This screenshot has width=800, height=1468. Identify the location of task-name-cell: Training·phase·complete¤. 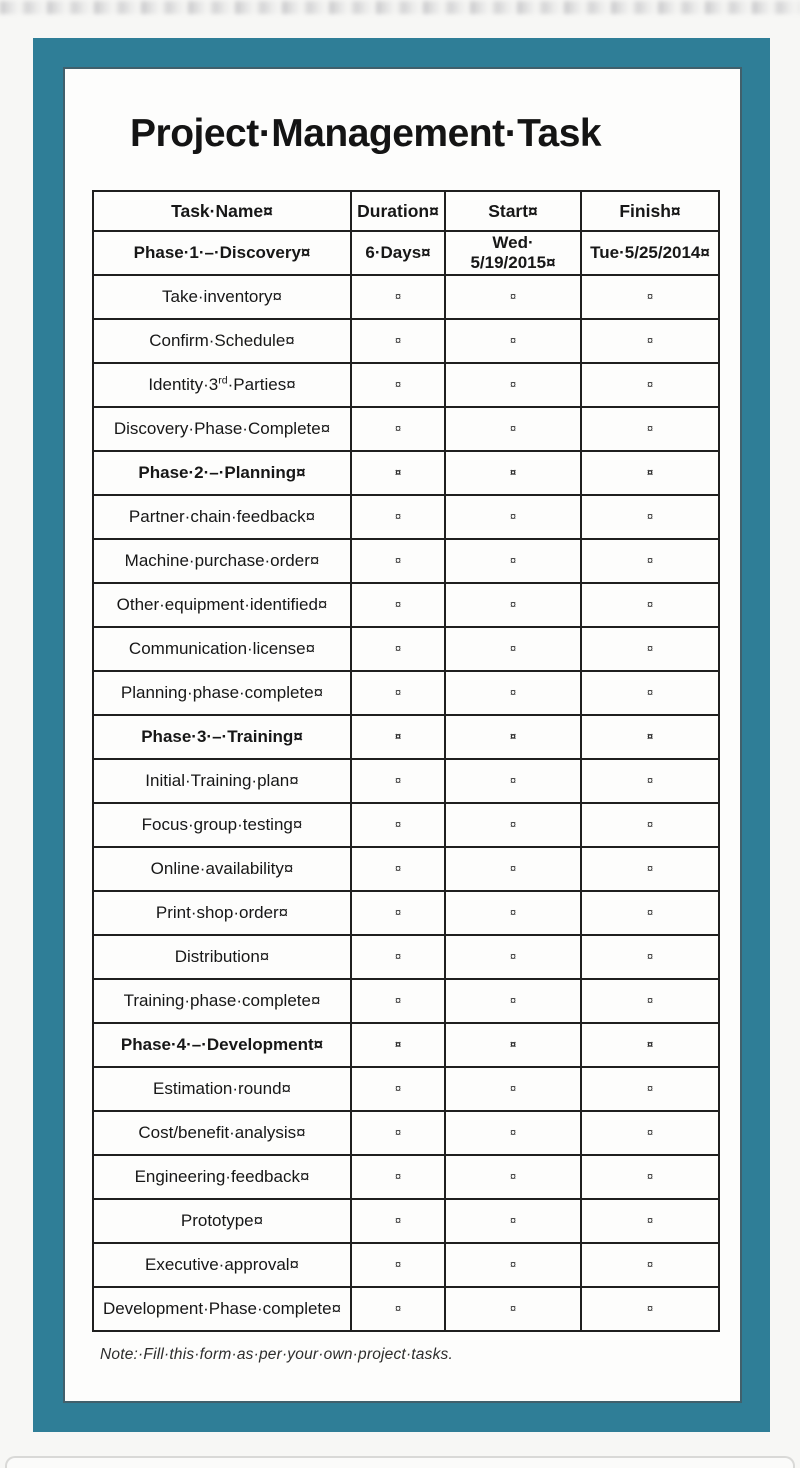
(222, 1001).